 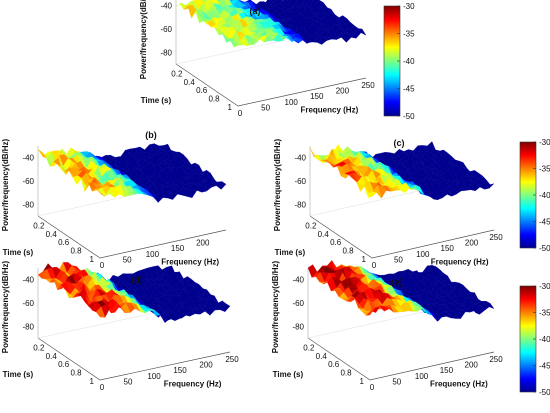 What do you see at coordinates (399, 143) in the screenshot?
I see `panel-label: (c)` at bounding box center [399, 143].